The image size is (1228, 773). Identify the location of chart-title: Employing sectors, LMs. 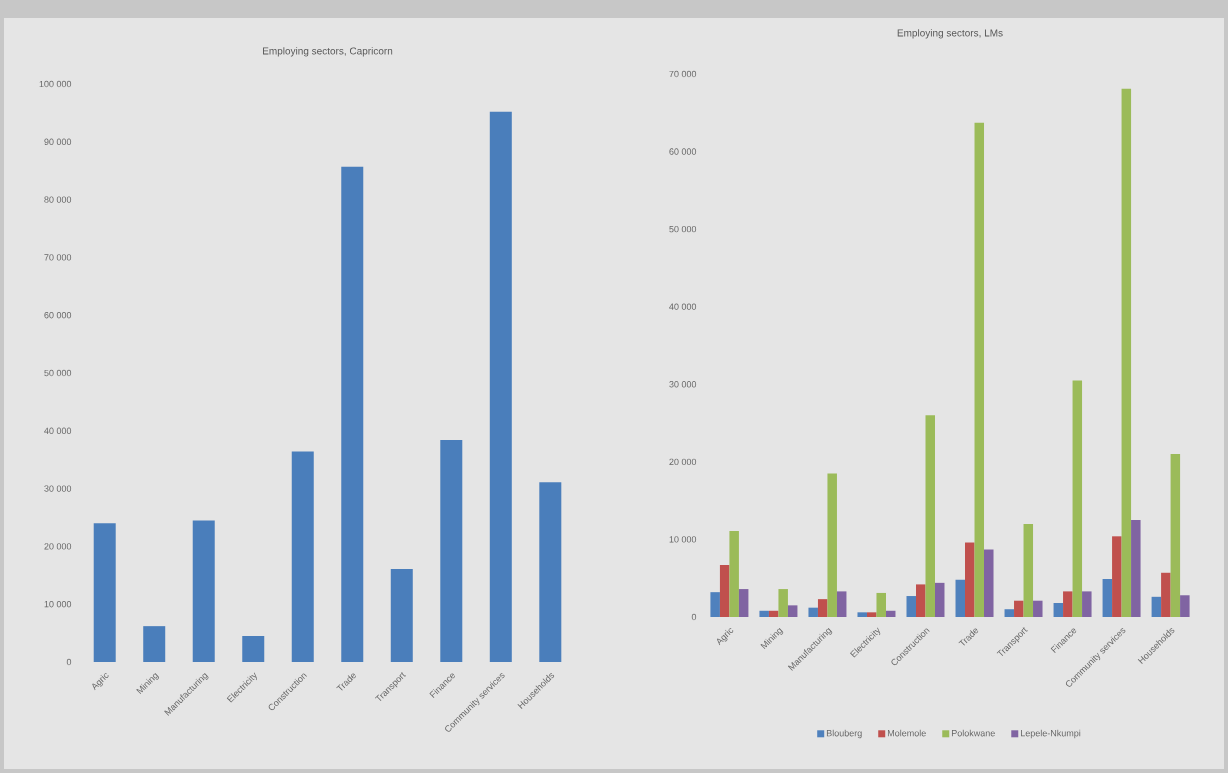
(950, 34).